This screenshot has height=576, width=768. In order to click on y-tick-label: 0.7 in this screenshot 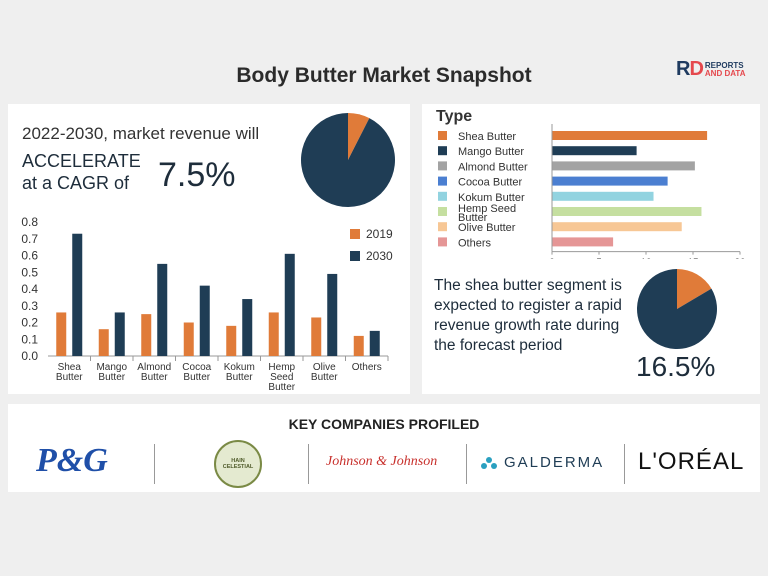, I will do `click(29, 239)`.